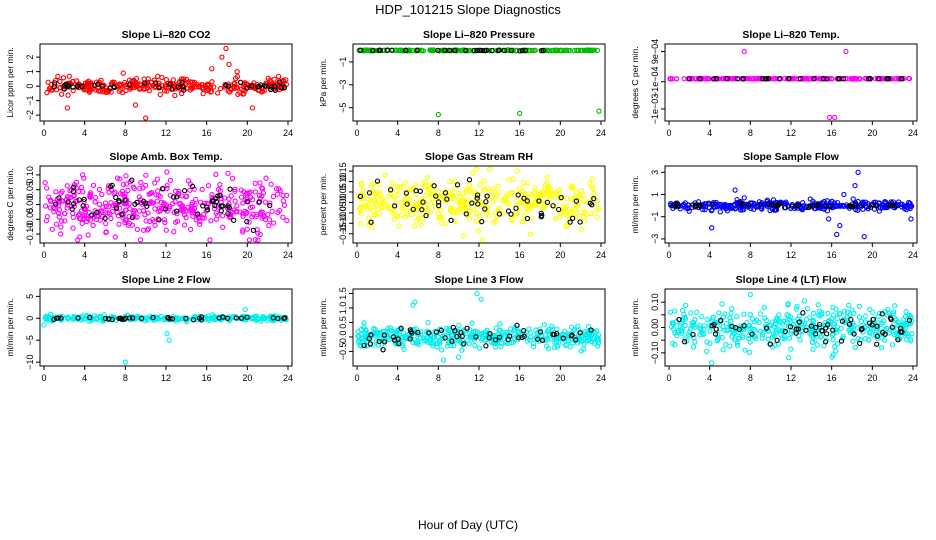 Image resolution: width=936 pixels, height=540 pixels. What do you see at coordinates (30, 340) in the screenshot?
I see `panel-7-y-tick-label: −5` at bounding box center [30, 340].